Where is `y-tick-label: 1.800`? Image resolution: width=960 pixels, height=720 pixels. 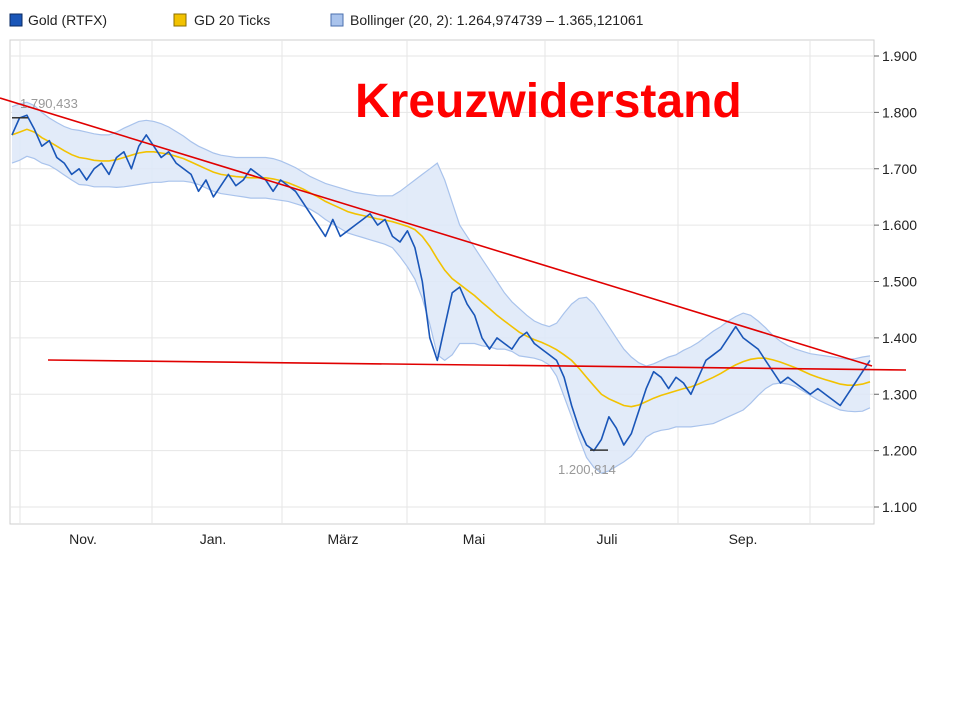 y-tick-label: 1.800 is located at coordinates (899, 112).